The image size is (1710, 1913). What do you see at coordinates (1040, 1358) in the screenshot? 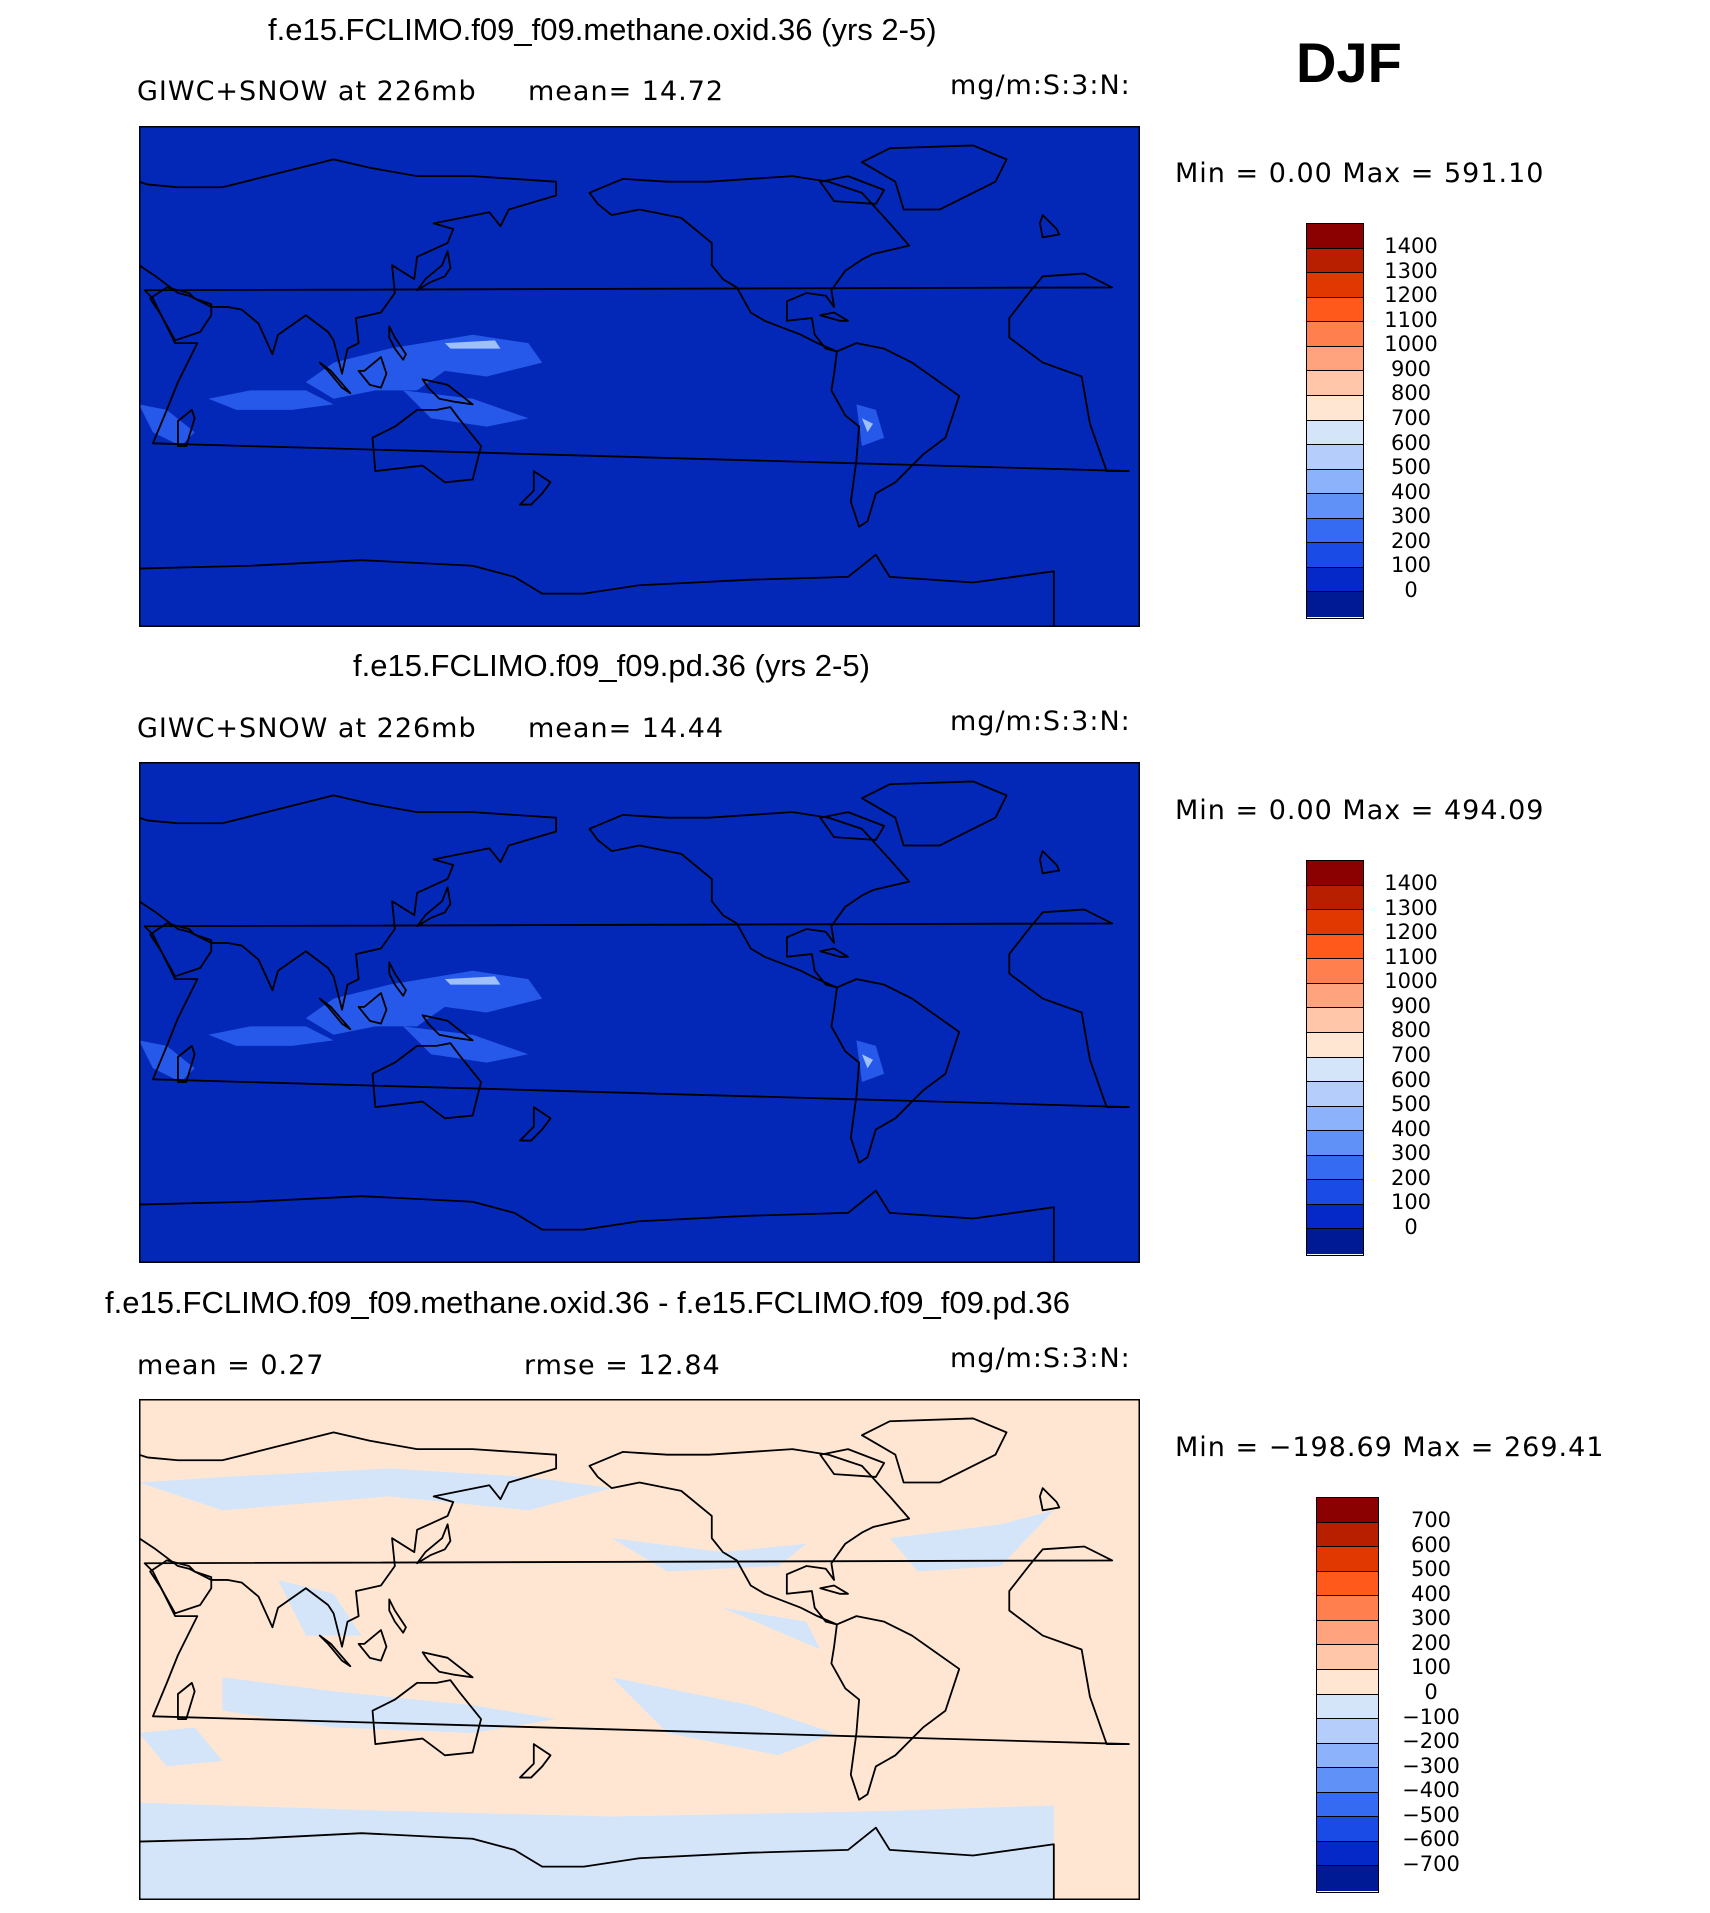
I see `panel3-units: mg/m:S:3:N:` at bounding box center [1040, 1358].